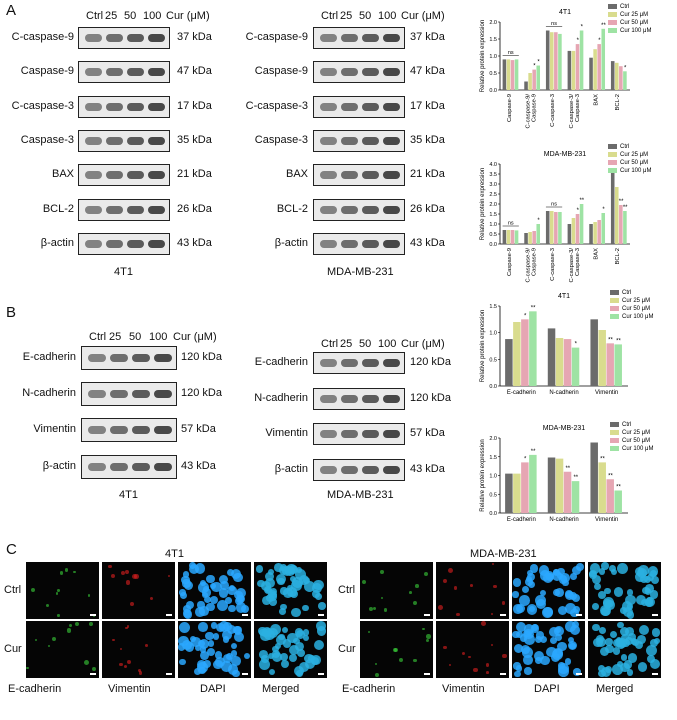 Image resolution: width=677 pixels, height=720 pixels. What do you see at coordinates (42, 37) in the screenshot?
I see `protein-label: C-caspase-9` at bounding box center [42, 37].